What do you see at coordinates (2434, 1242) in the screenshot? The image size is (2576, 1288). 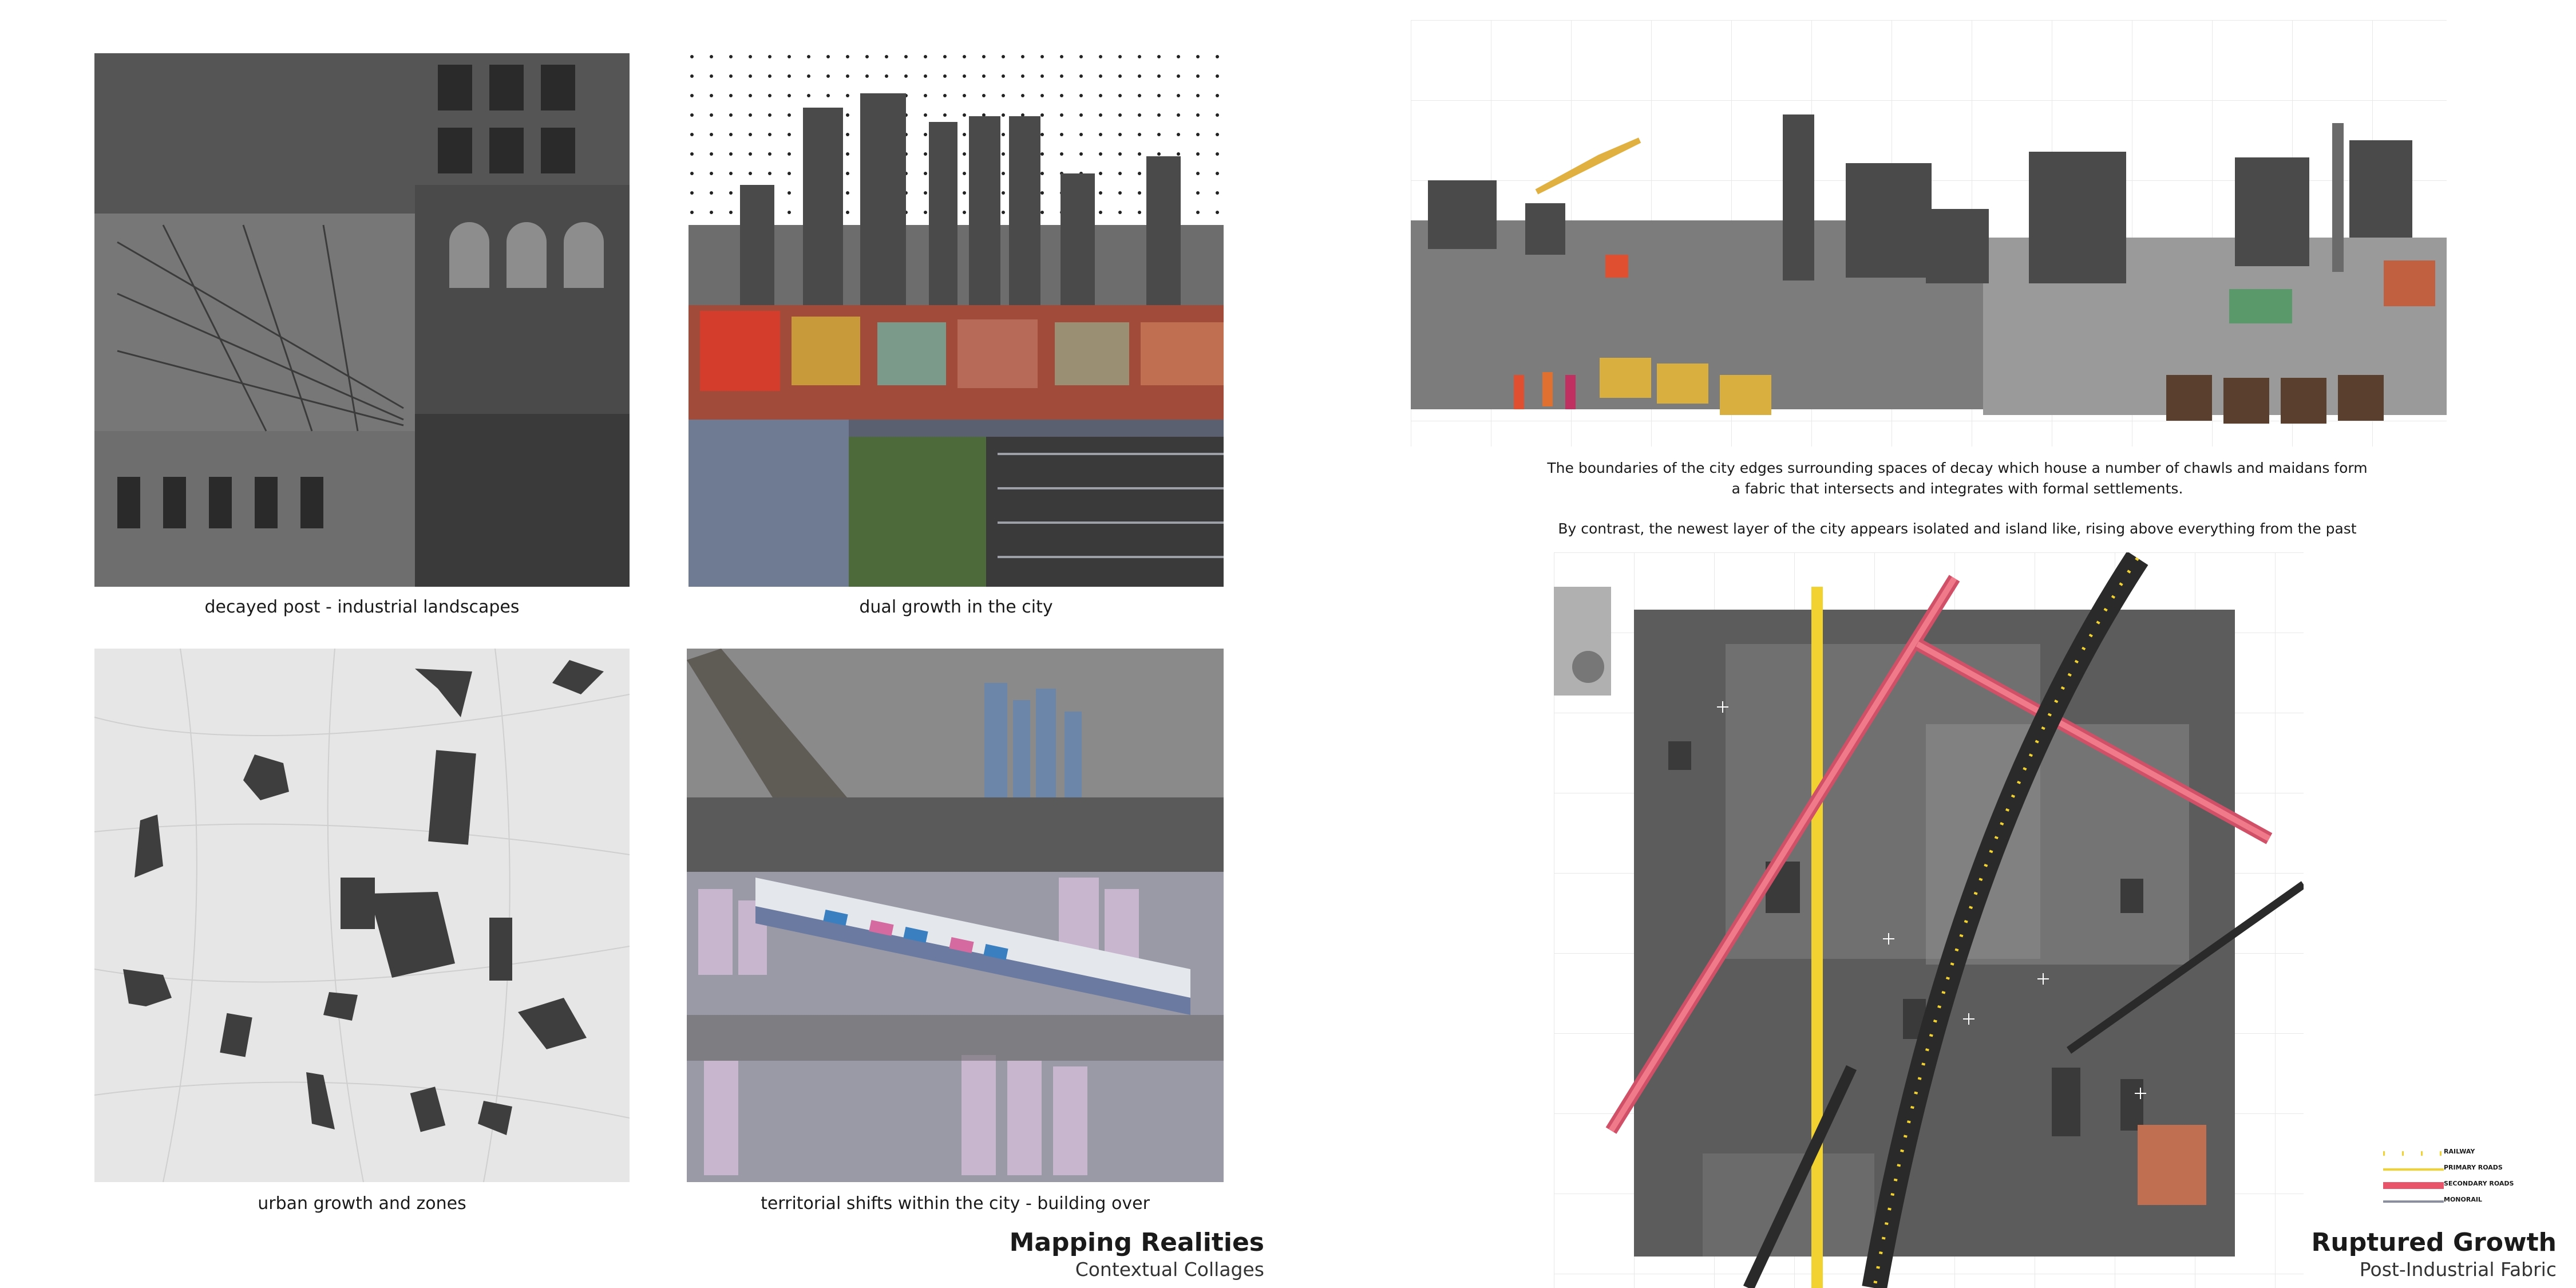 I see `right-board-title: Ruptured Growth` at bounding box center [2434, 1242].